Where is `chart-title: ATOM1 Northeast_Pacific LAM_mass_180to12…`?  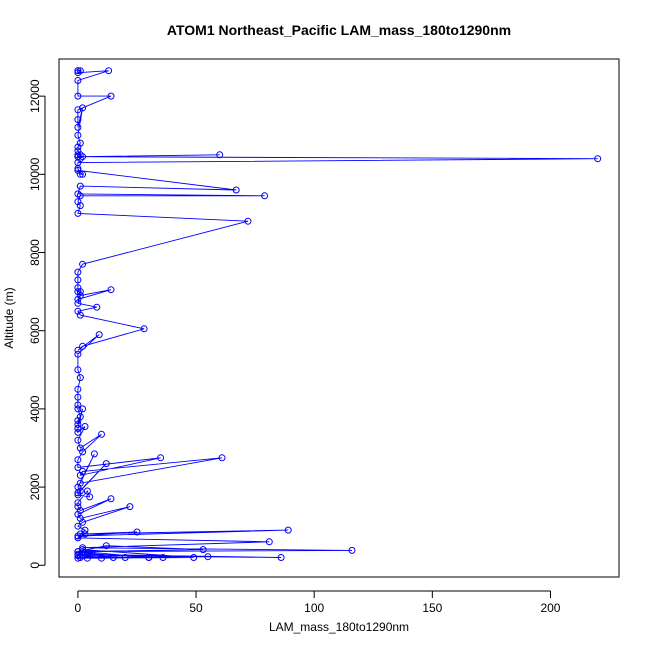 chart-title: ATOM1 Northeast_Pacific LAM_mass_180to12… is located at coordinates (339, 30).